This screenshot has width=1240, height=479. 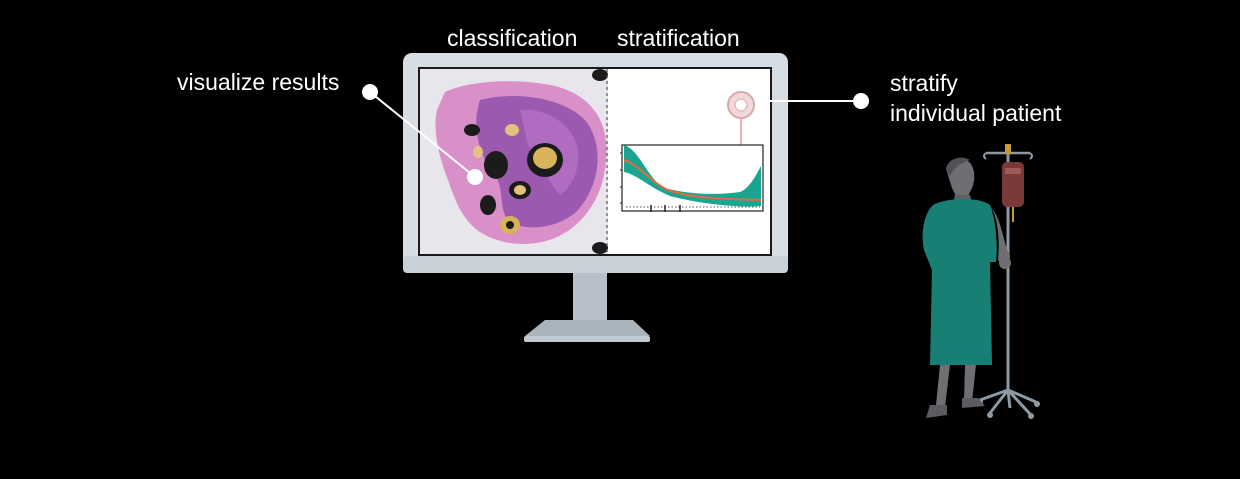 What do you see at coordinates (1008, 149) in the screenshot?
I see `iv-clip` at bounding box center [1008, 149].